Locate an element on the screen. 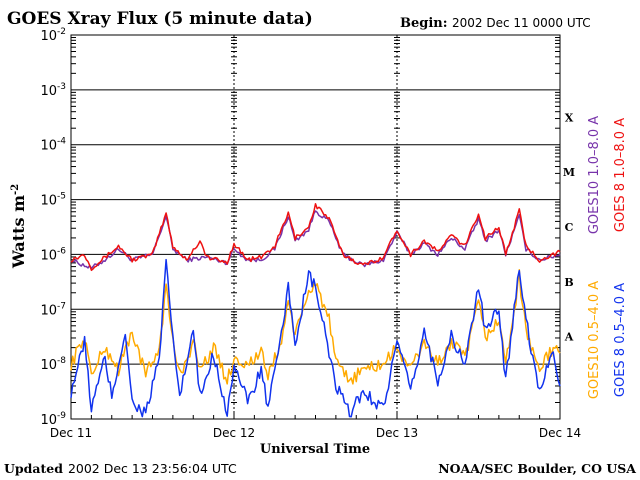 The image size is (640, 480). x-axis-label: Universal Time is located at coordinates (315, 449).